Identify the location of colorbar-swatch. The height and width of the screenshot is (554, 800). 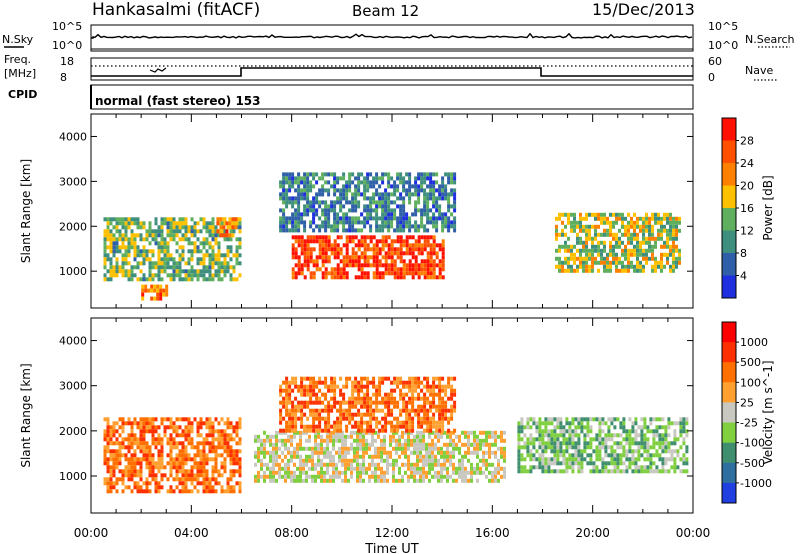
(729, 372).